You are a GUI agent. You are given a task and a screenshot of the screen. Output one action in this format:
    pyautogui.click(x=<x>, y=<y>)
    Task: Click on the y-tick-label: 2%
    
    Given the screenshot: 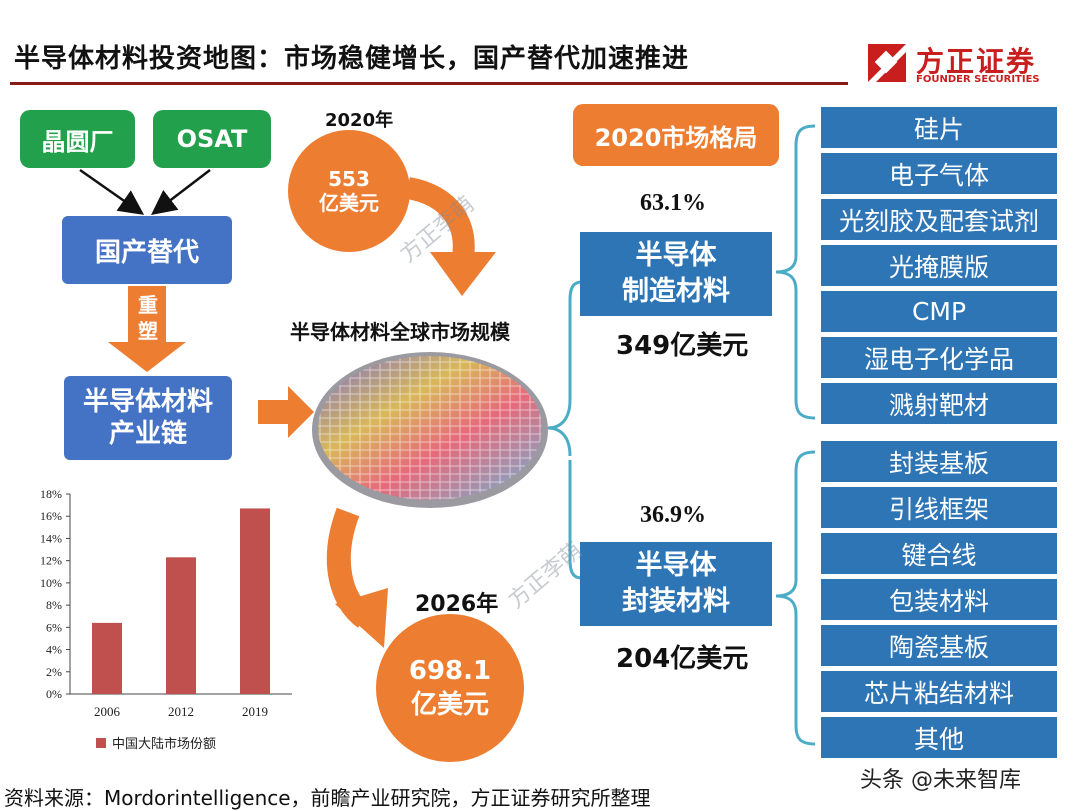 What is the action you would take?
    pyautogui.click(x=54, y=672)
    